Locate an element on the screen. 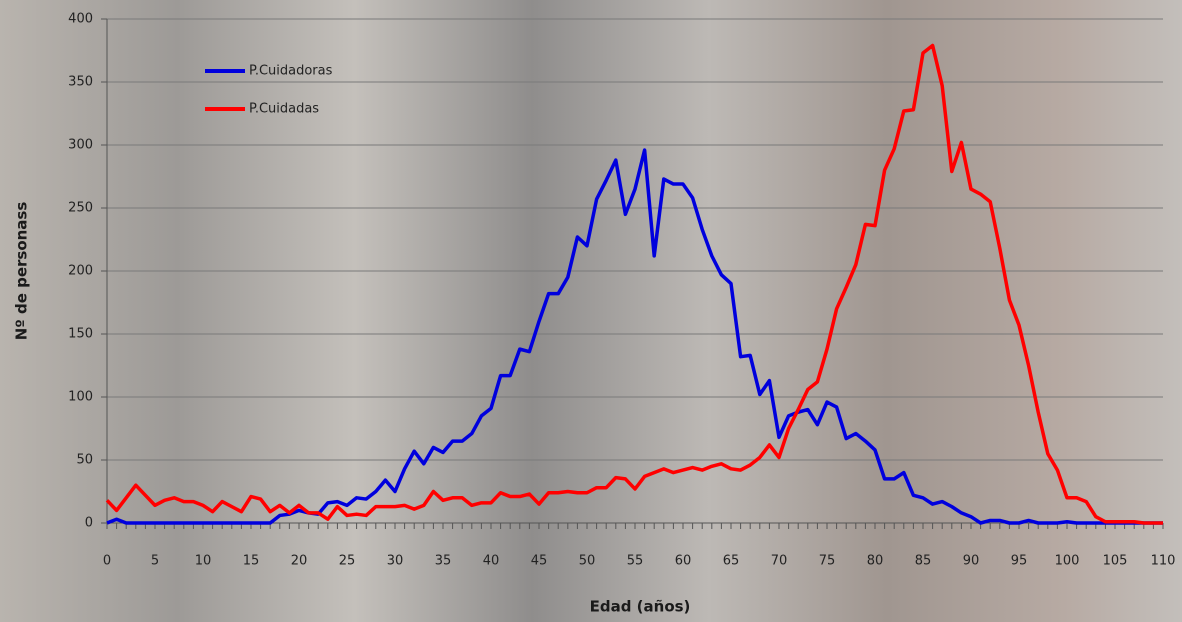 The height and width of the screenshot is (622, 1182). x-tick-label: 70 is located at coordinates (779, 561).